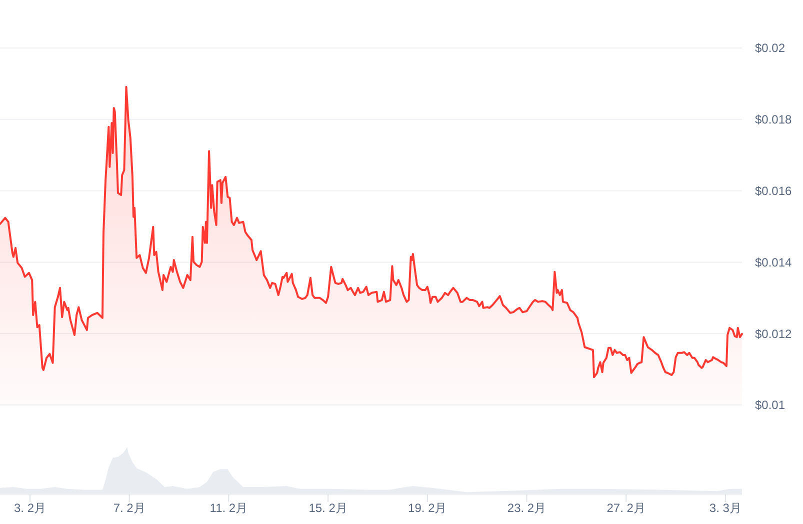 The width and height of the screenshot is (803, 524). Describe the element at coordinates (526, 508) in the screenshot. I see `x-tick-label: 23. 2月` at that location.